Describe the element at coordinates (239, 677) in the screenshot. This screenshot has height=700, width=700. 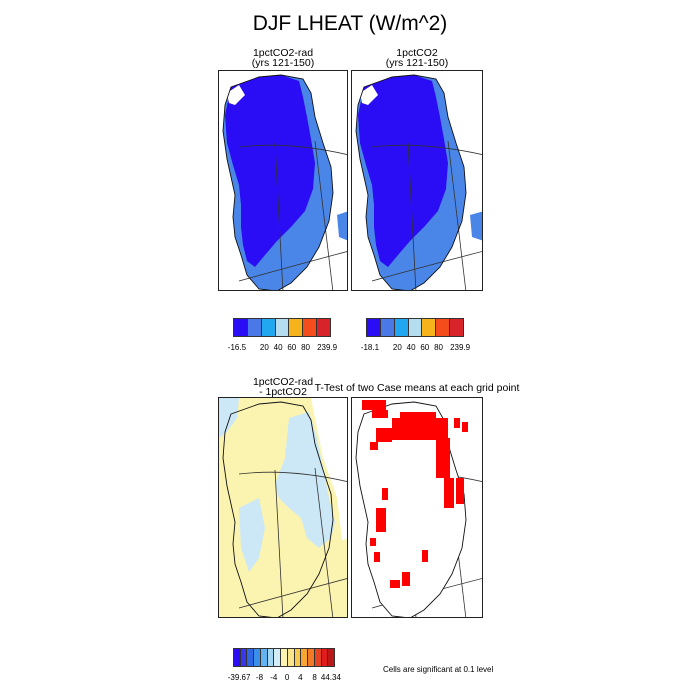
I see `cb3-label-0: -39.67` at that location.